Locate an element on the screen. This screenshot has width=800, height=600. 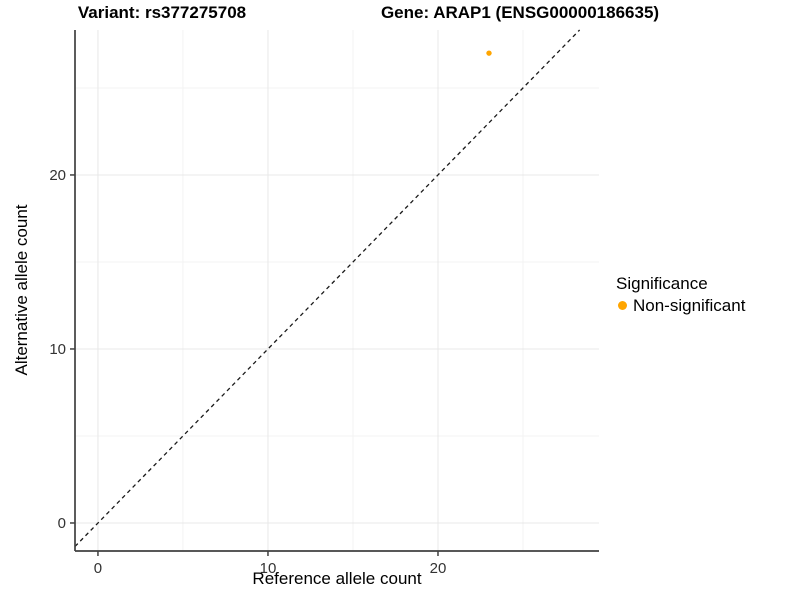
legend-point-marker-icon is located at coordinates (622, 305).